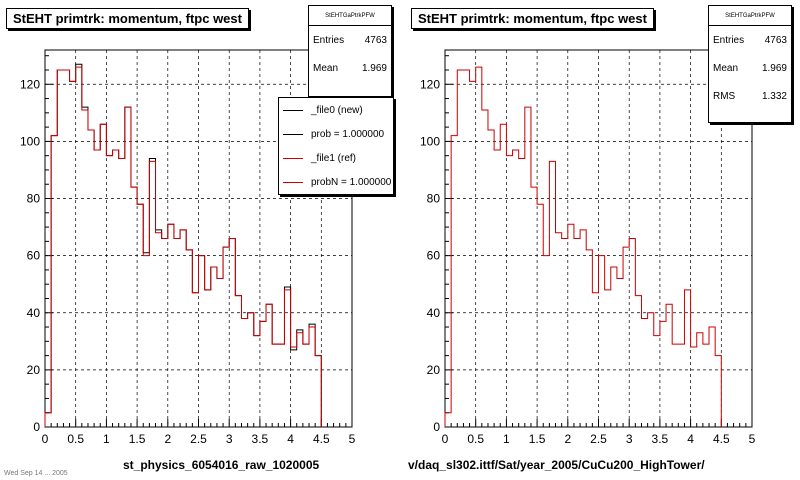  I want to click on right-stats-mean-label: Mean, so click(726, 68).